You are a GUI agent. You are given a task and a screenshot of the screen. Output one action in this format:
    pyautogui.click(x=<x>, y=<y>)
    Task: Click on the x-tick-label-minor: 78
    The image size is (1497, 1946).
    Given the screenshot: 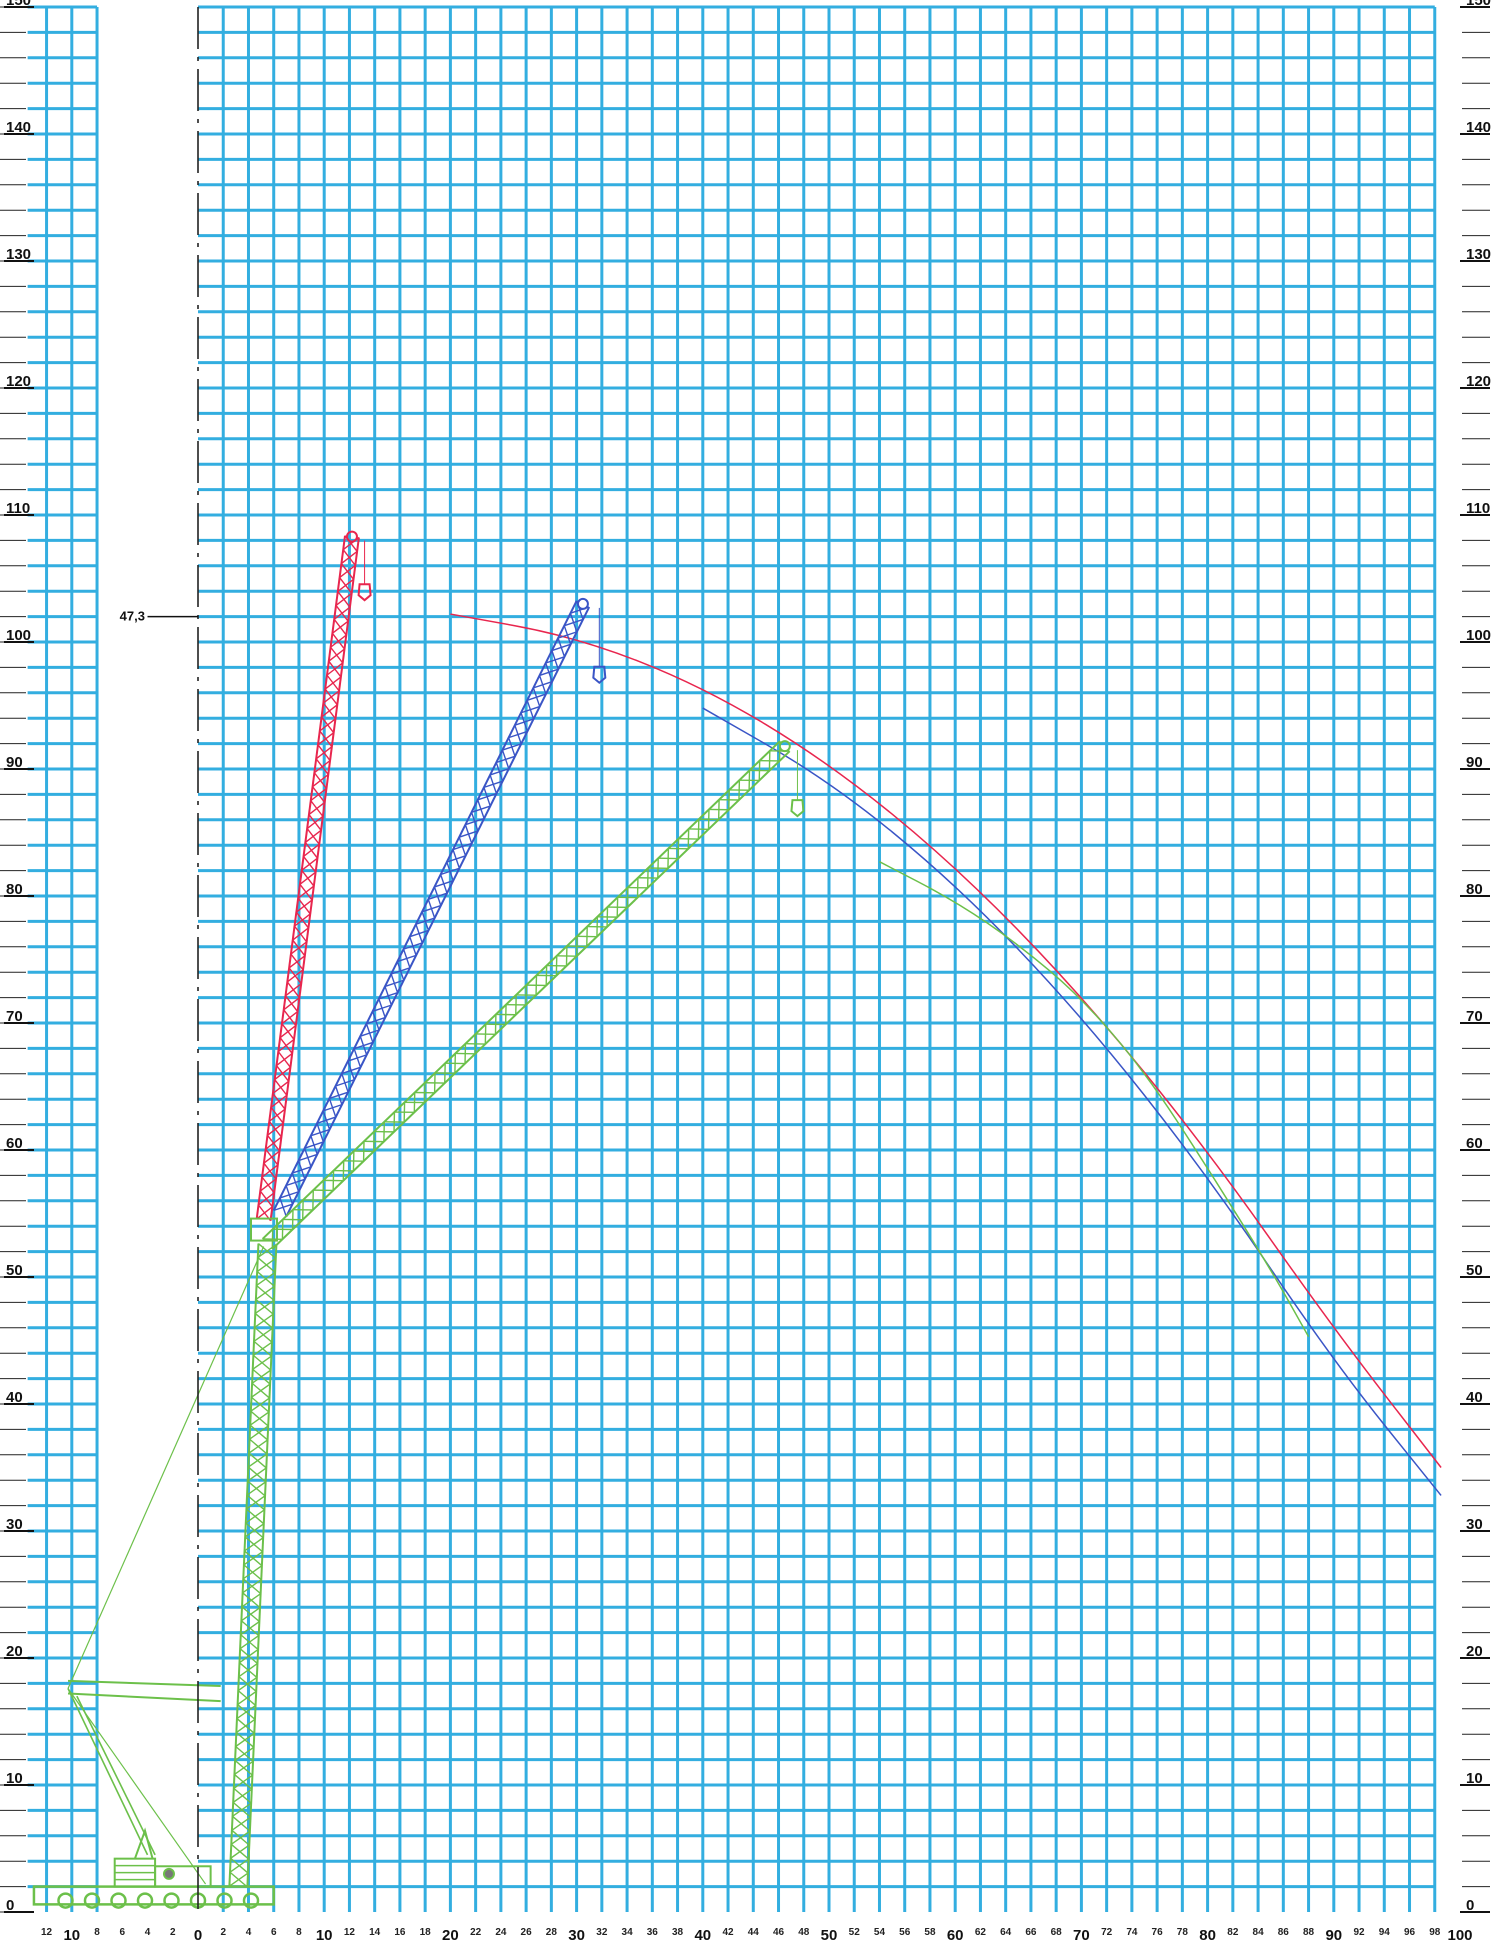 What is the action you would take?
    pyautogui.click(x=1183, y=1932)
    